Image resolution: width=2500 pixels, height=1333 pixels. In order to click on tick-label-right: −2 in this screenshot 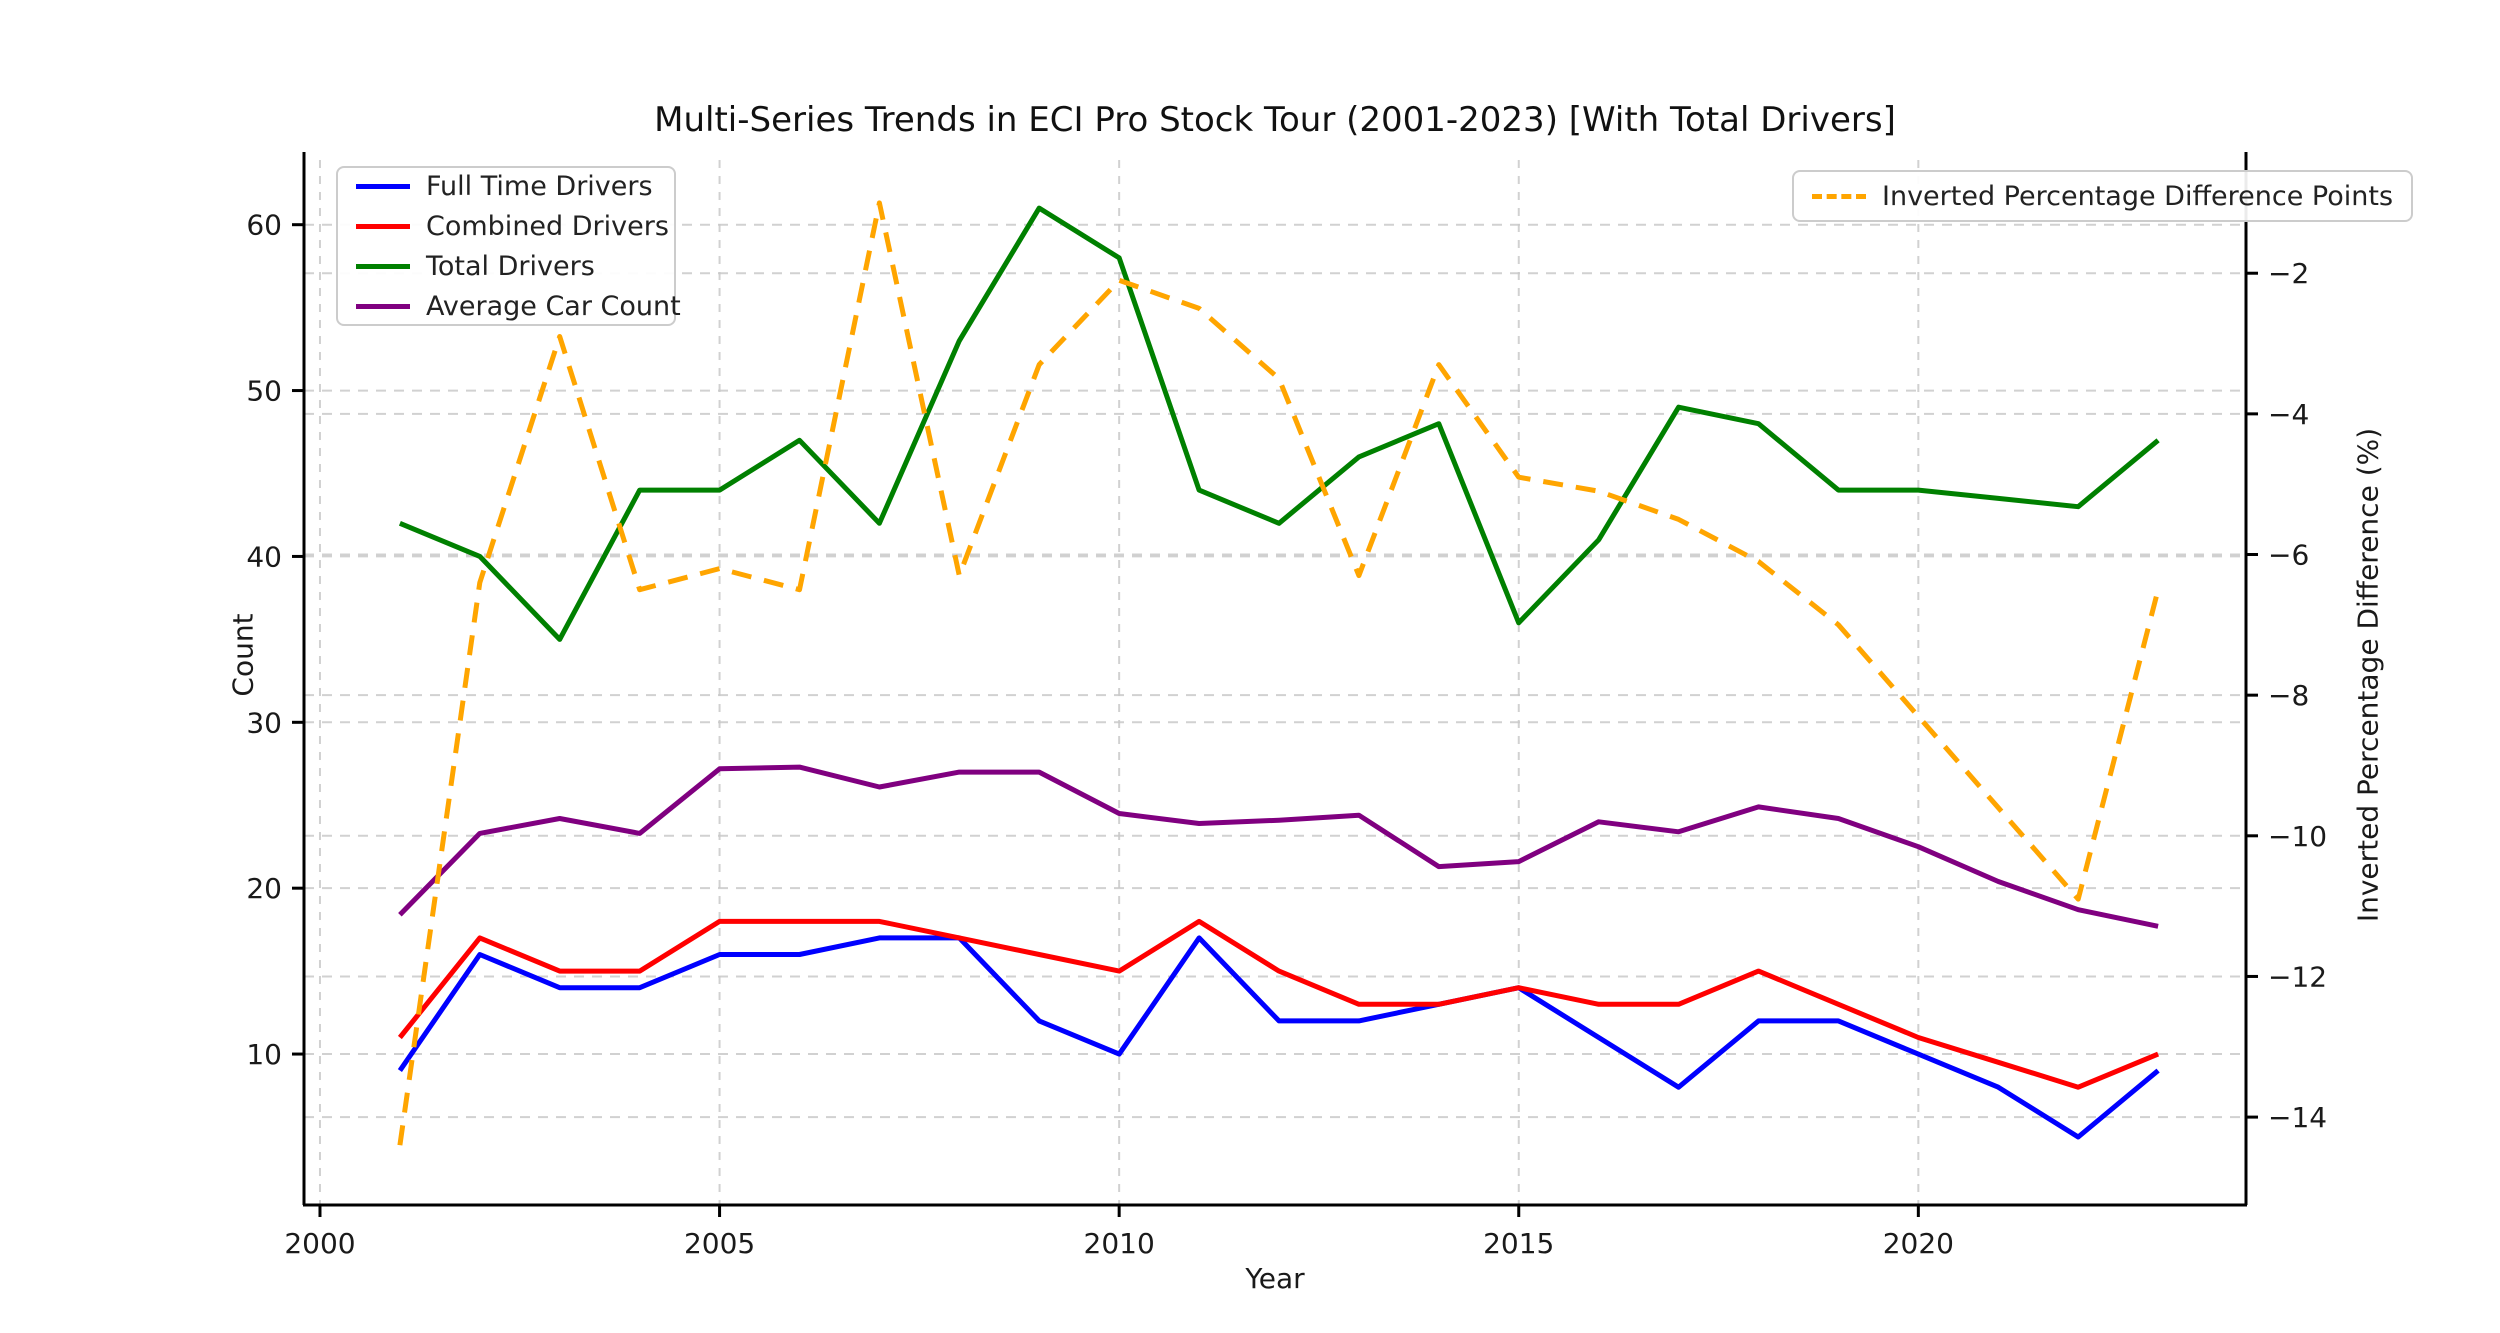, I will do `click(2288, 273)`.